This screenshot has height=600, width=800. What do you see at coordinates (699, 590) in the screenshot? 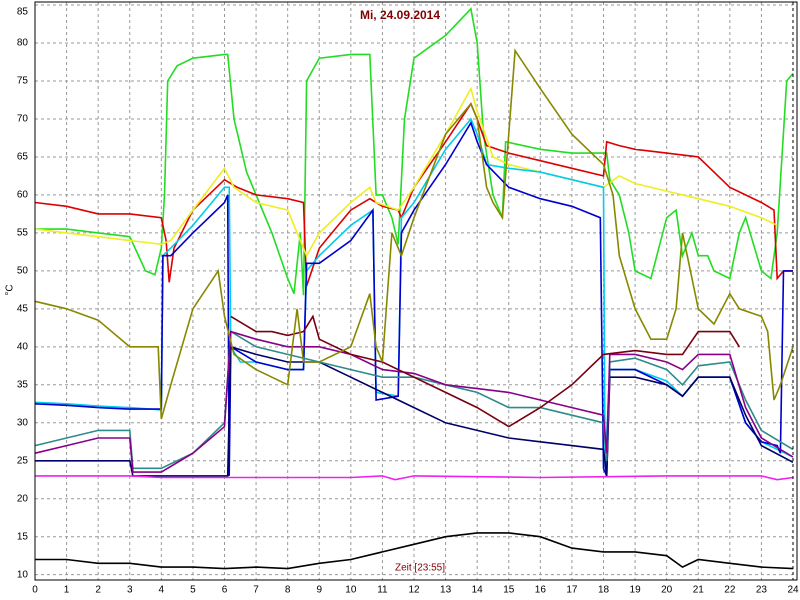
I see `x-tick-label: 21` at bounding box center [699, 590].